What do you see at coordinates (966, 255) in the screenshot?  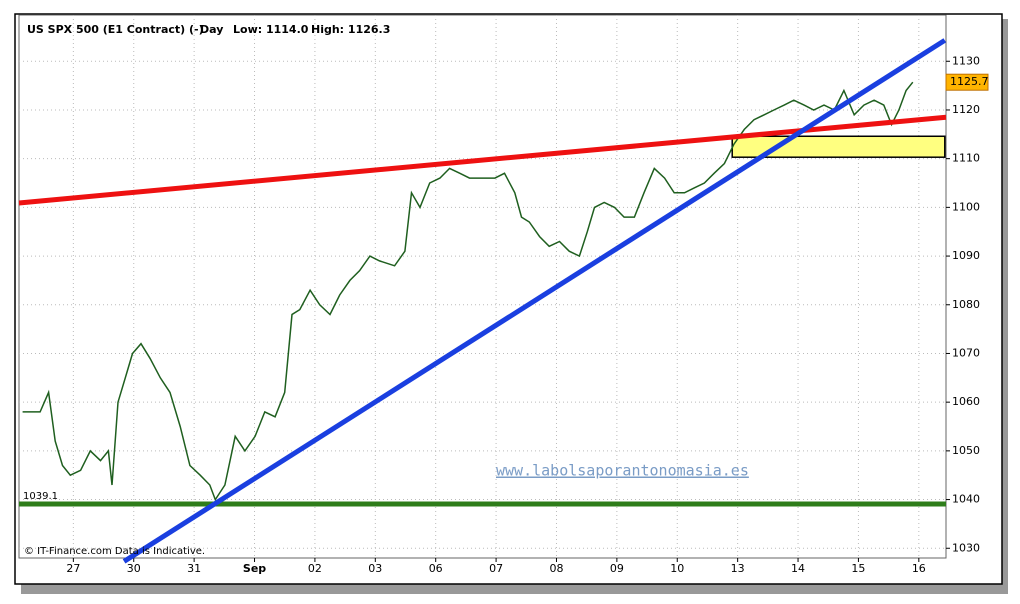 I see `y-tick-label: 1090` at bounding box center [966, 255].